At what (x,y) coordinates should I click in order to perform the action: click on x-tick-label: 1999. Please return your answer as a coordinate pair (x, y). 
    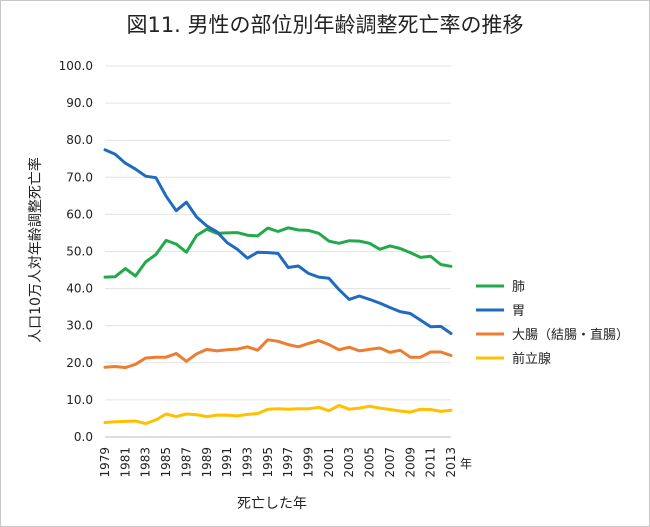
    Looking at the image, I should click on (309, 462).